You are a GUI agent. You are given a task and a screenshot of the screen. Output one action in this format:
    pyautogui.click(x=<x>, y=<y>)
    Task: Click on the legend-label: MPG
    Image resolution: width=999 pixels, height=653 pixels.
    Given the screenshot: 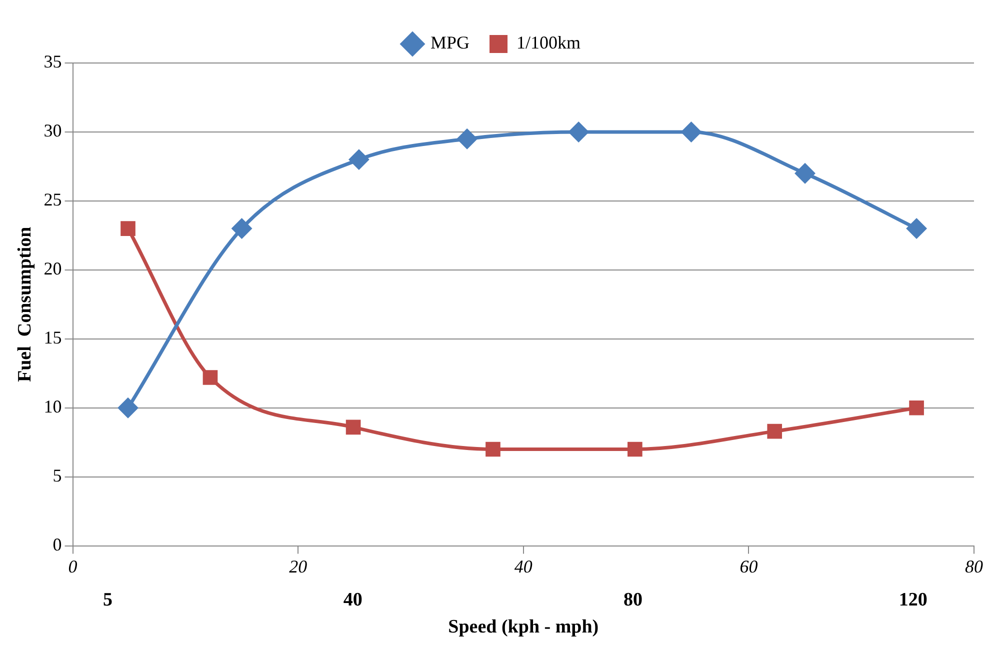 What is the action you would take?
    pyautogui.click(x=450, y=42)
    